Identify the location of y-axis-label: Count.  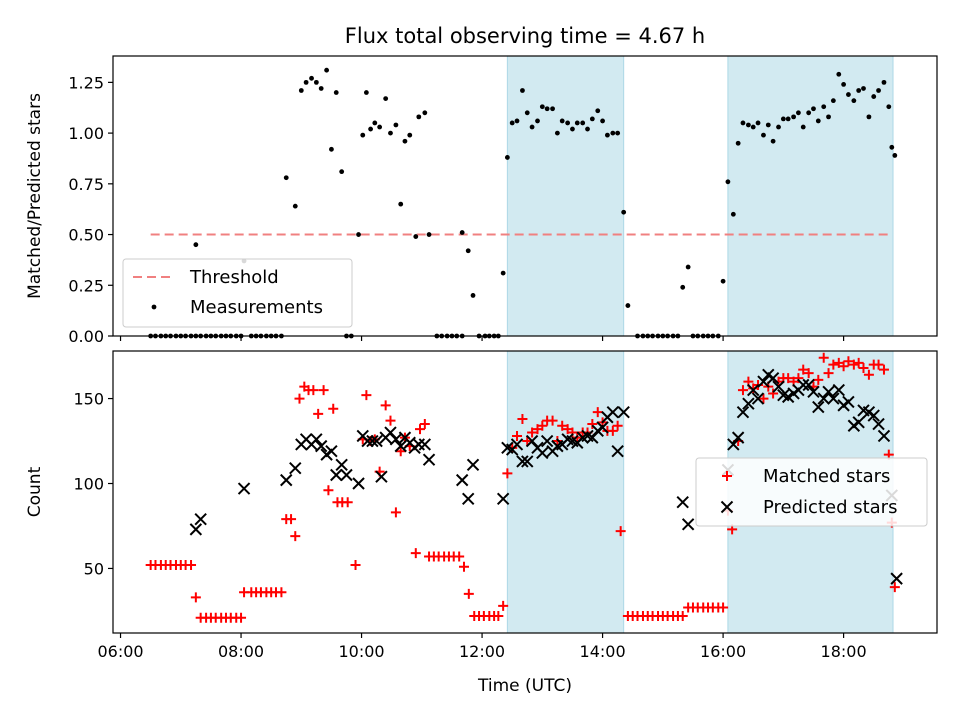
(35, 491).